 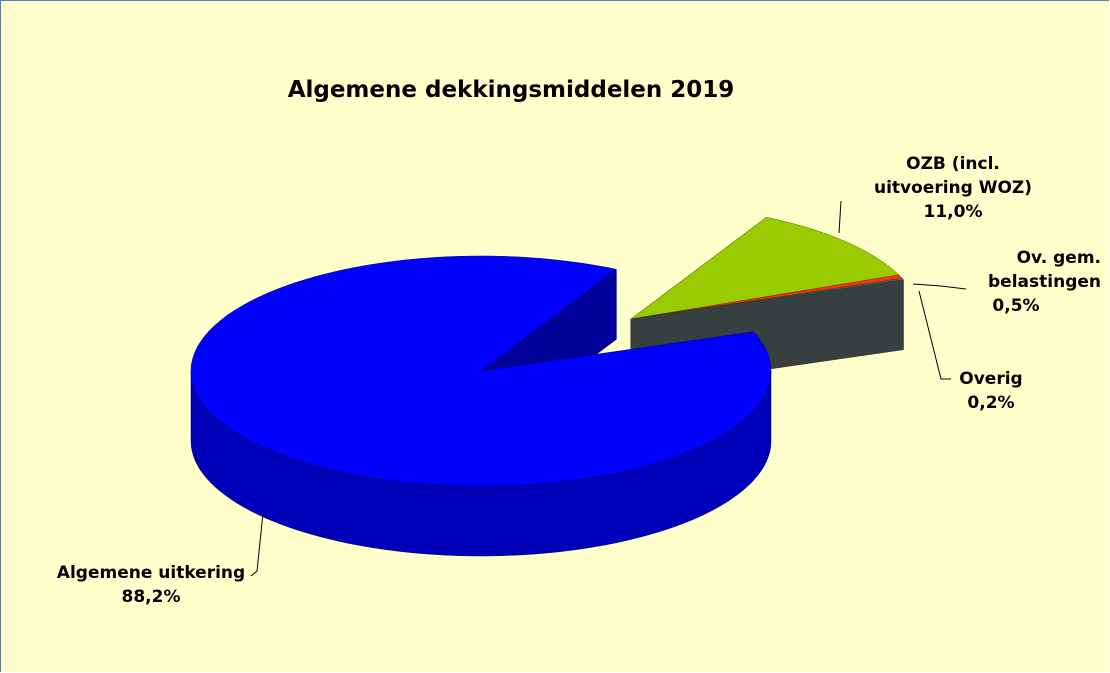 What do you see at coordinates (991, 379) in the screenshot?
I see `slice-label: Overig` at bounding box center [991, 379].